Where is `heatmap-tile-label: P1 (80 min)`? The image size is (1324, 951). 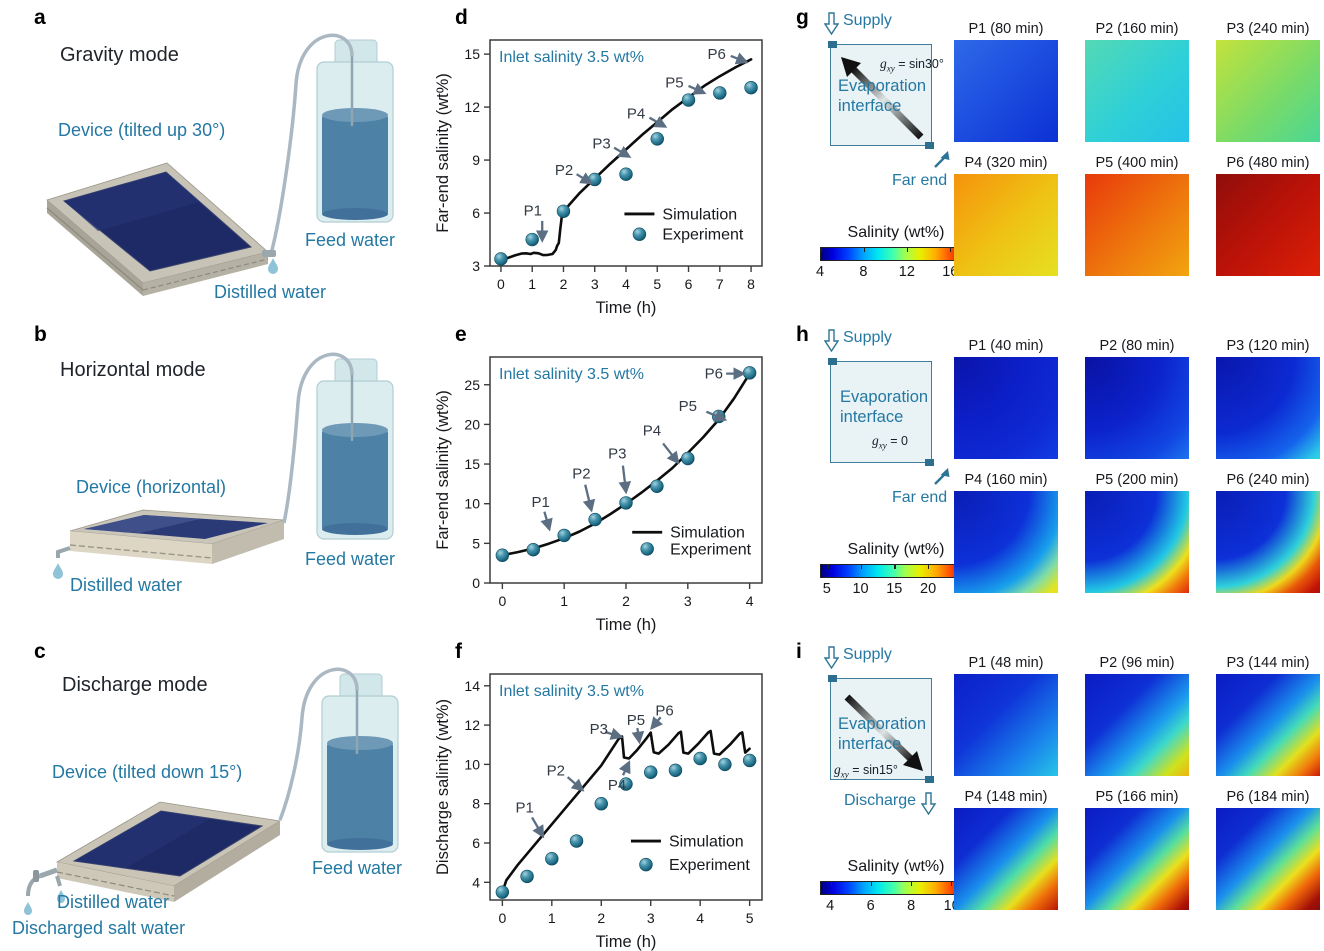 heatmap-tile-label: P1 (80 min) is located at coordinates (1006, 29).